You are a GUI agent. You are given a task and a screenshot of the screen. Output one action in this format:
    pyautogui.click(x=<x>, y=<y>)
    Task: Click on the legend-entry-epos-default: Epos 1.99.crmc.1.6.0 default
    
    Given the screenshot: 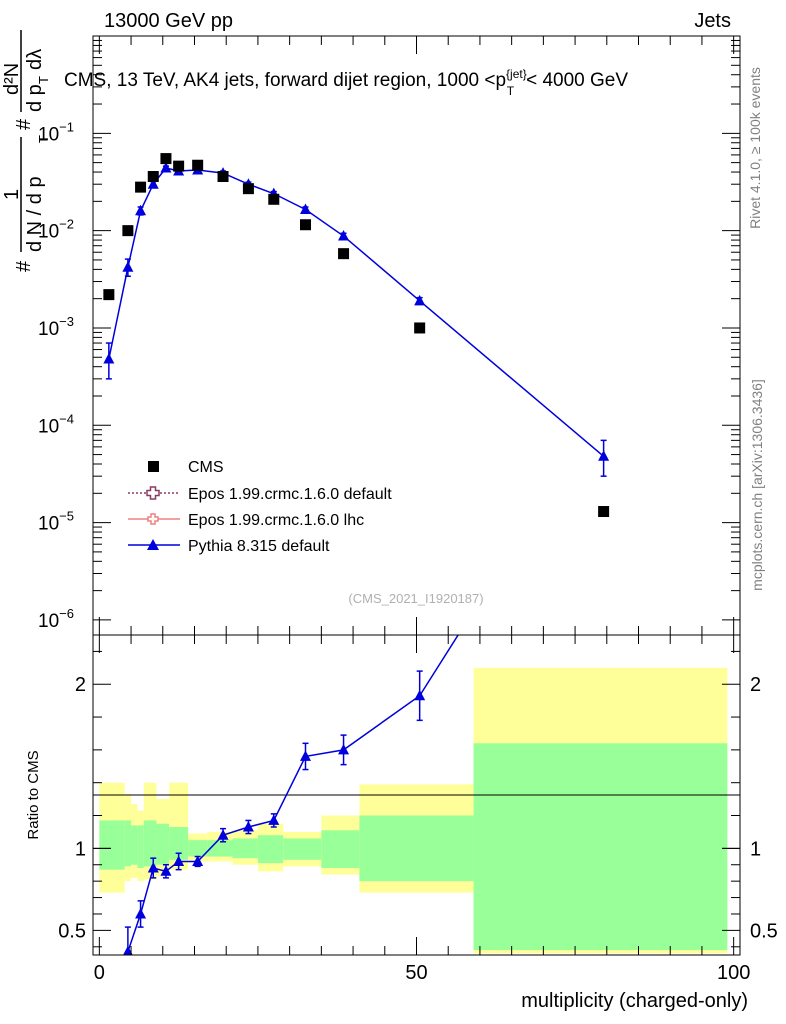 What is the action you would take?
    pyautogui.click(x=260, y=494)
    